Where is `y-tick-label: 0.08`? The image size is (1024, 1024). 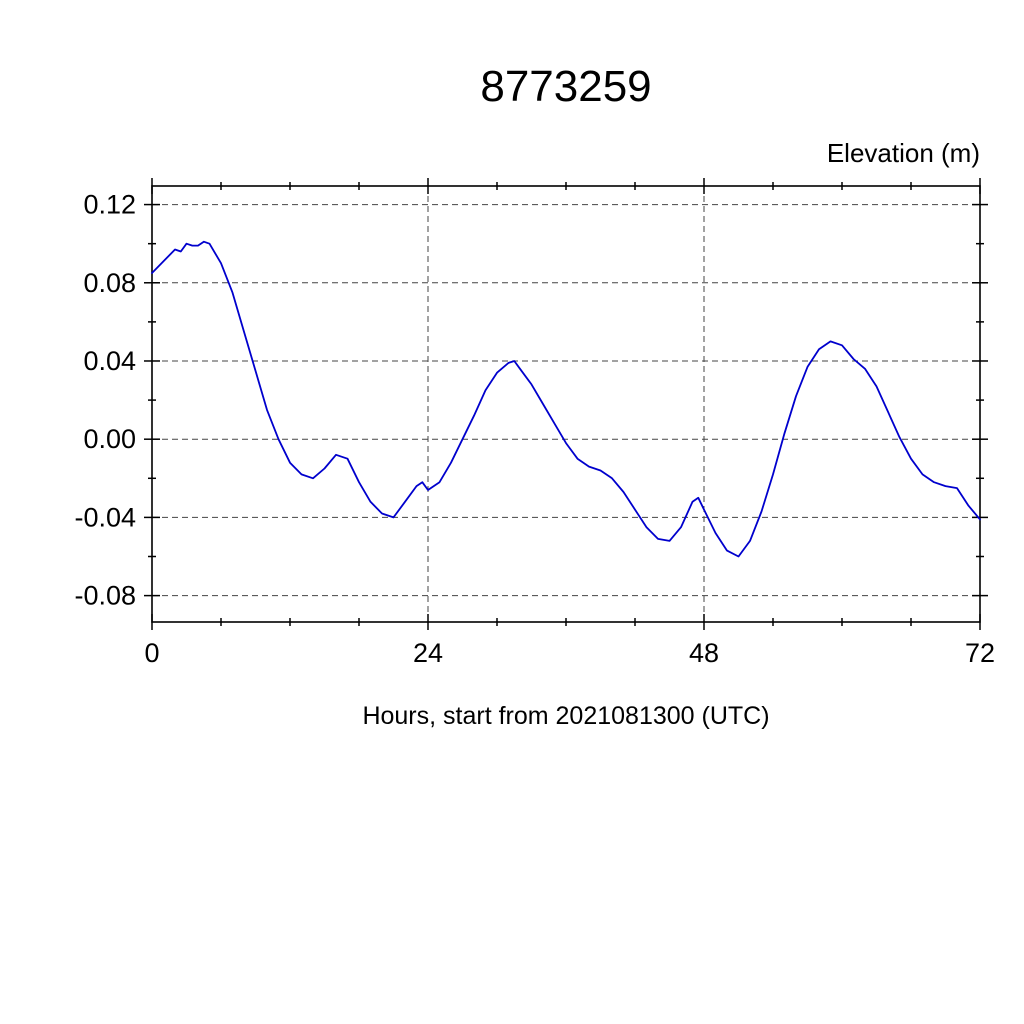 y-tick-label: 0.08 is located at coordinates (109, 283).